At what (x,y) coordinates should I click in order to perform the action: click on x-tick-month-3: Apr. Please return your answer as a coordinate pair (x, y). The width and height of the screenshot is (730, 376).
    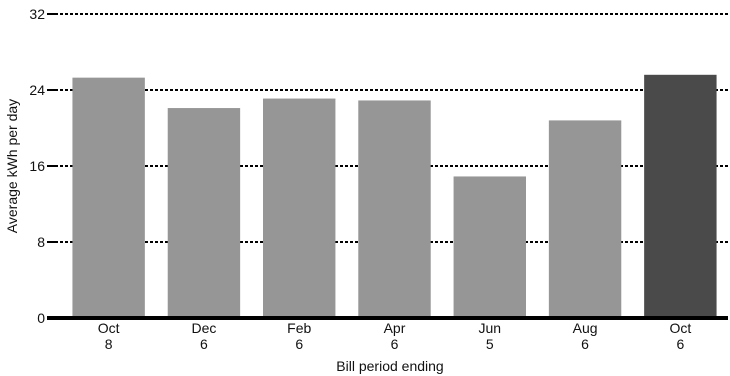
    Looking at the image, I should click on (395, 328).